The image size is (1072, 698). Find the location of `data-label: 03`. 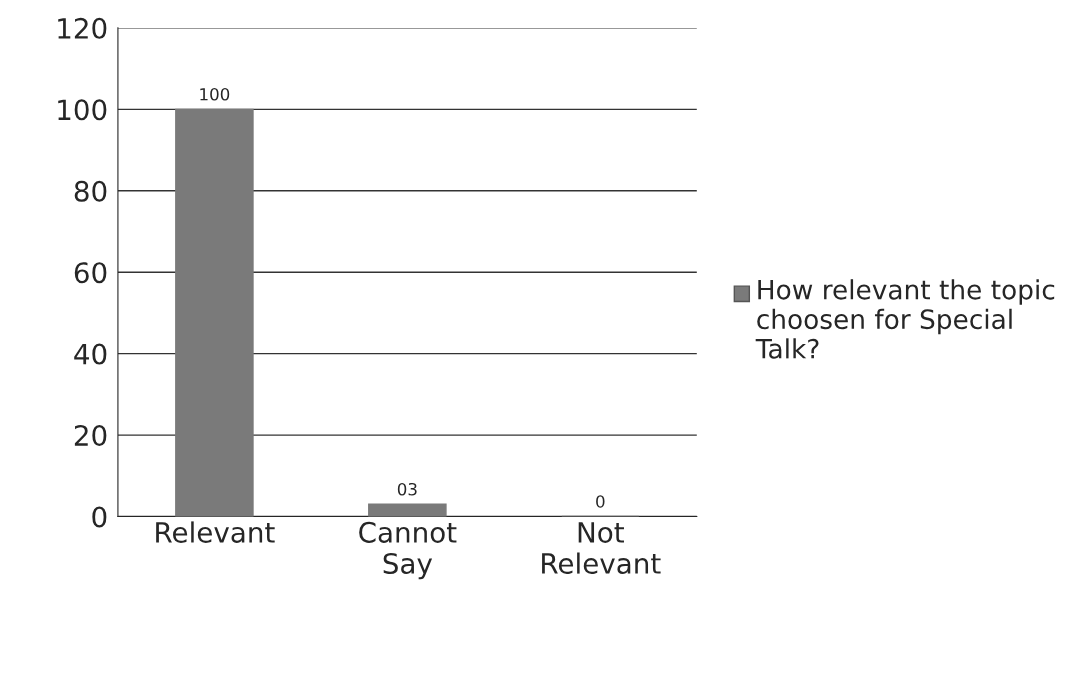

data-label: 03 is located at coordinates (407, 489).